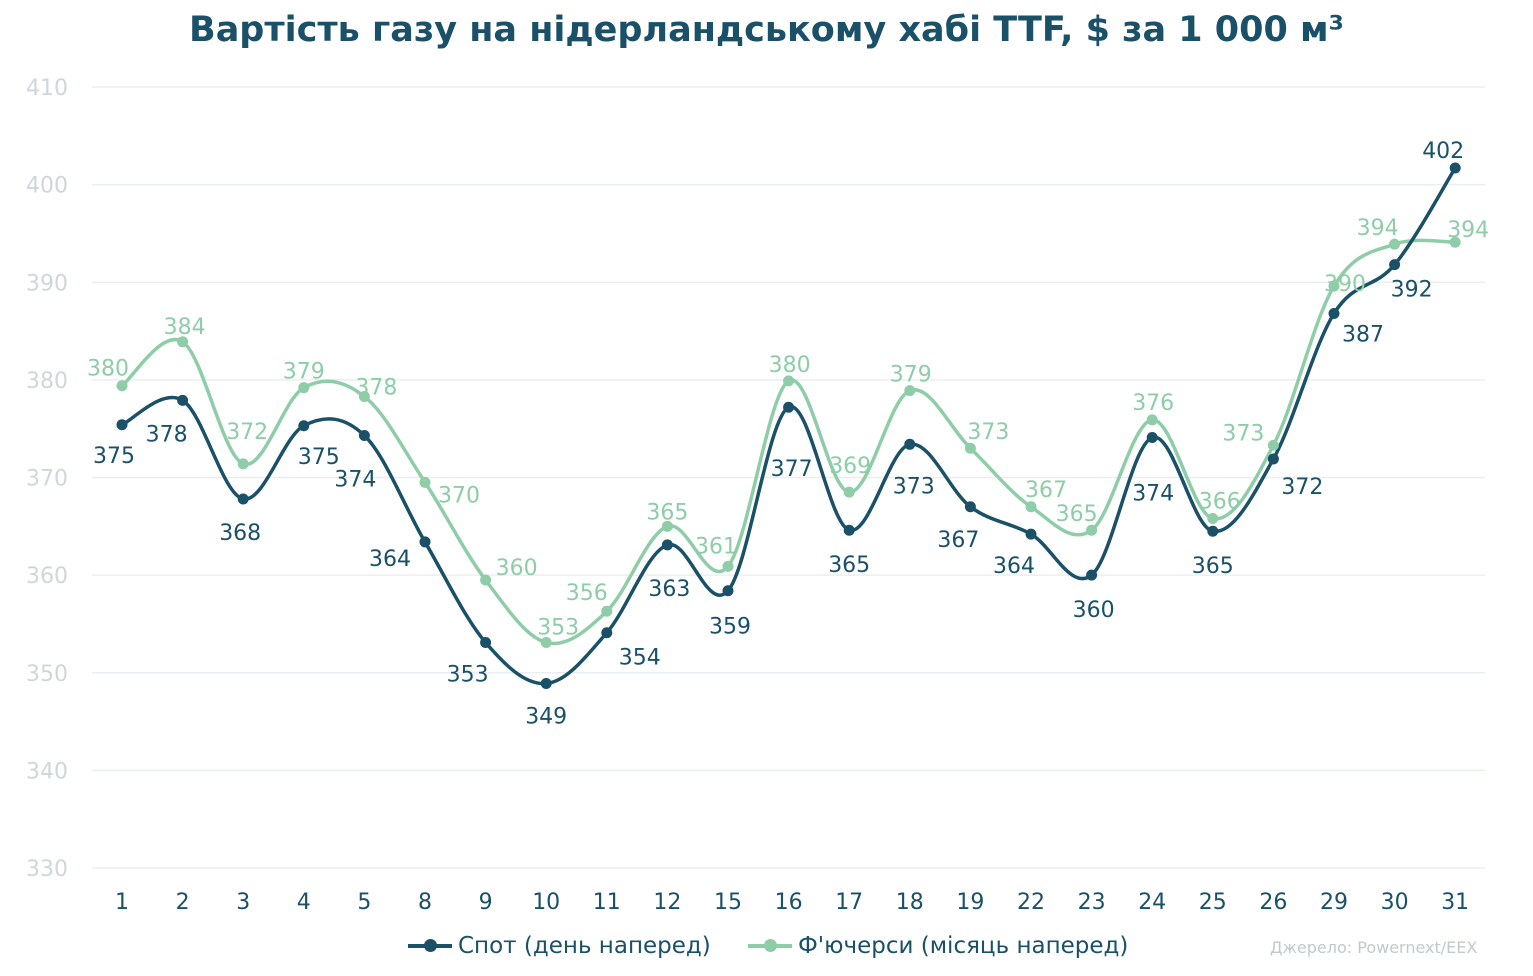  Describe the element at coordinates (584, 946) in the screenshot. I see `legend-label-spot: Спот (день наперед)` at that location.